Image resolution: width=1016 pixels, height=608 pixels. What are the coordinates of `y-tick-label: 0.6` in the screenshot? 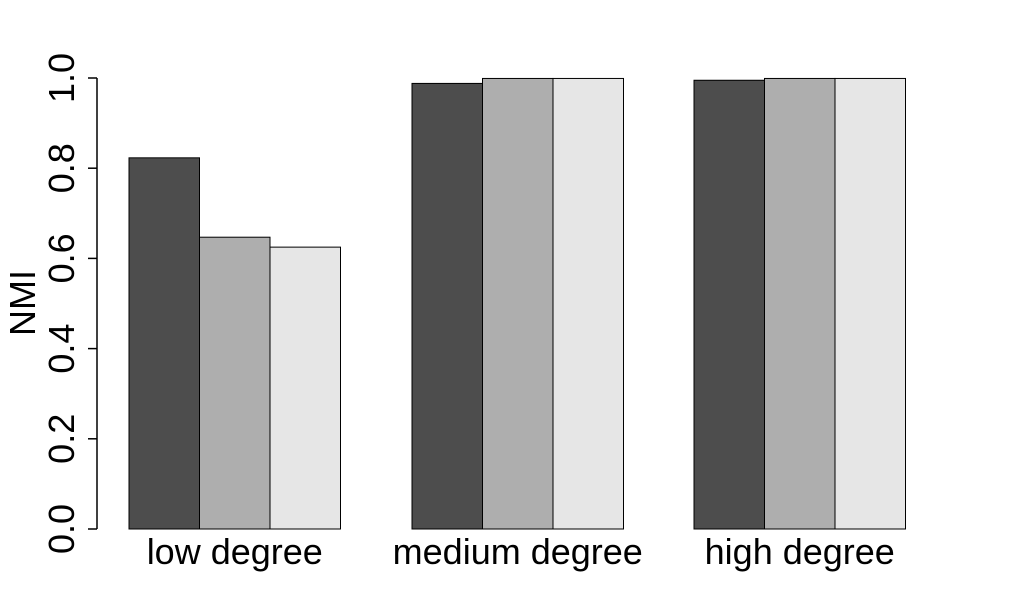 It's located at (61, 258).